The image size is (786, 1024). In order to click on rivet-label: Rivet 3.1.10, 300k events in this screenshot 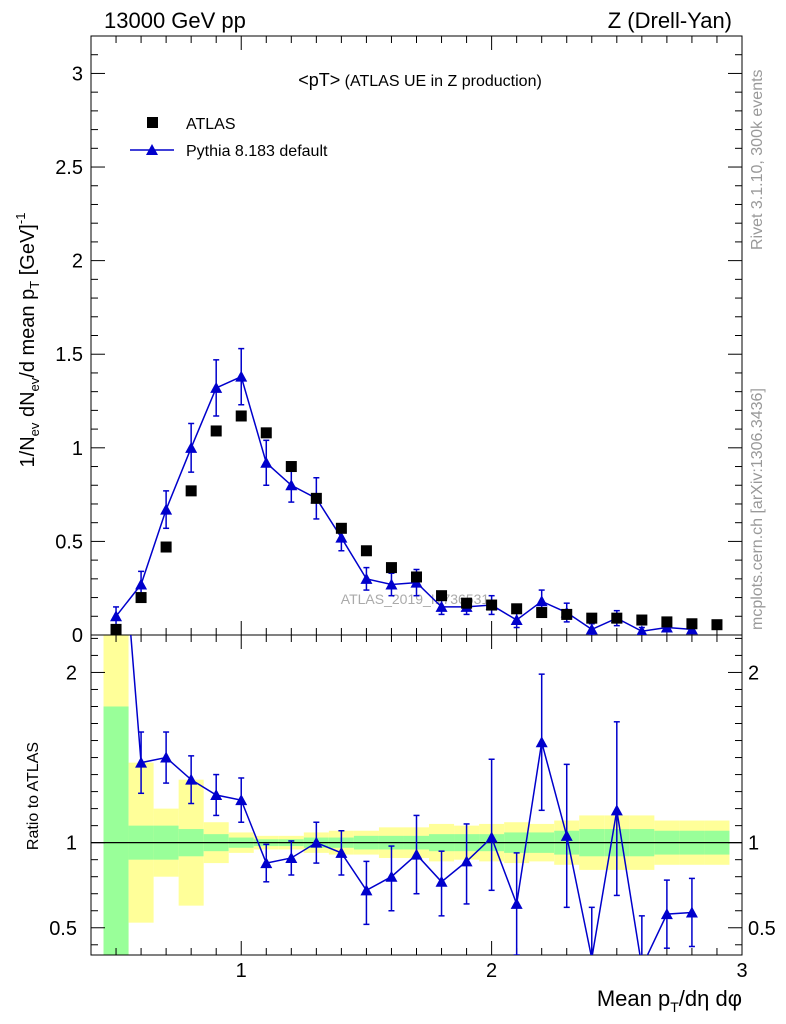, I will do `click(757, 159)`.